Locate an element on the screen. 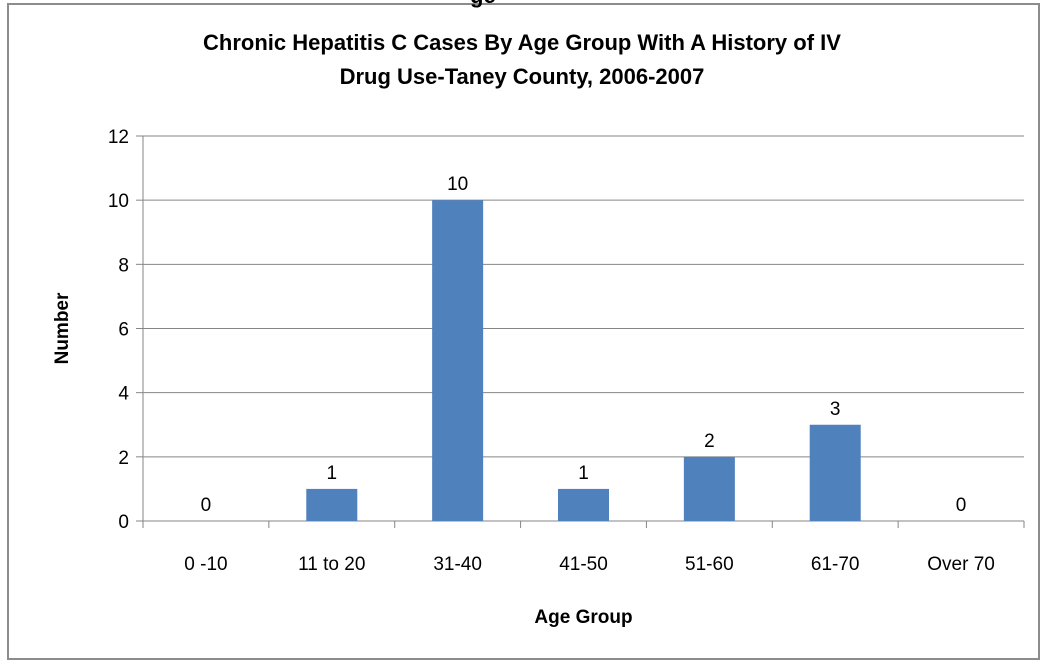  x-category-label: 11 to 20 is located at coordinates (331, 564).